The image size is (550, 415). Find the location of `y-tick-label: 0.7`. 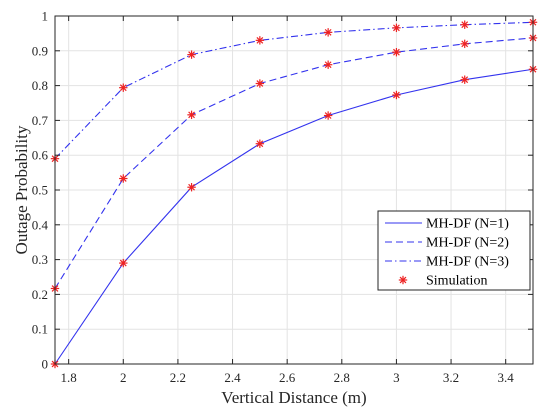

y-tick-label: 0.7 is located at coordinates (40, 120).